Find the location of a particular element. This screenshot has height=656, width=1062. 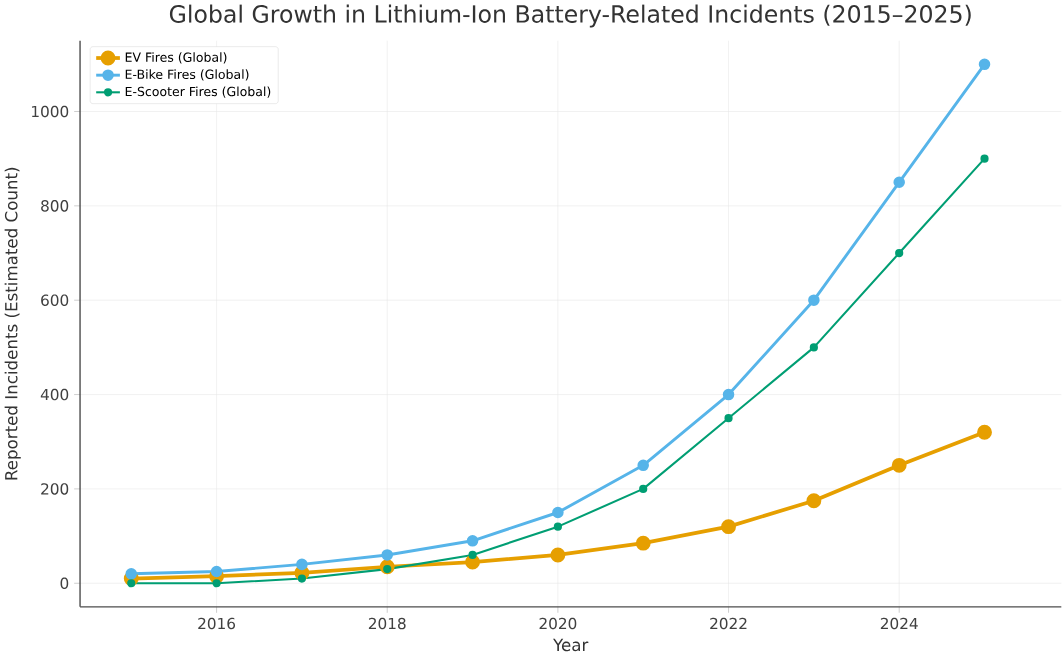

chart-title: Global Growth in Lithium-Ion Battery-Related Incidents (2015–2025) is located at coordinates (570, 16).